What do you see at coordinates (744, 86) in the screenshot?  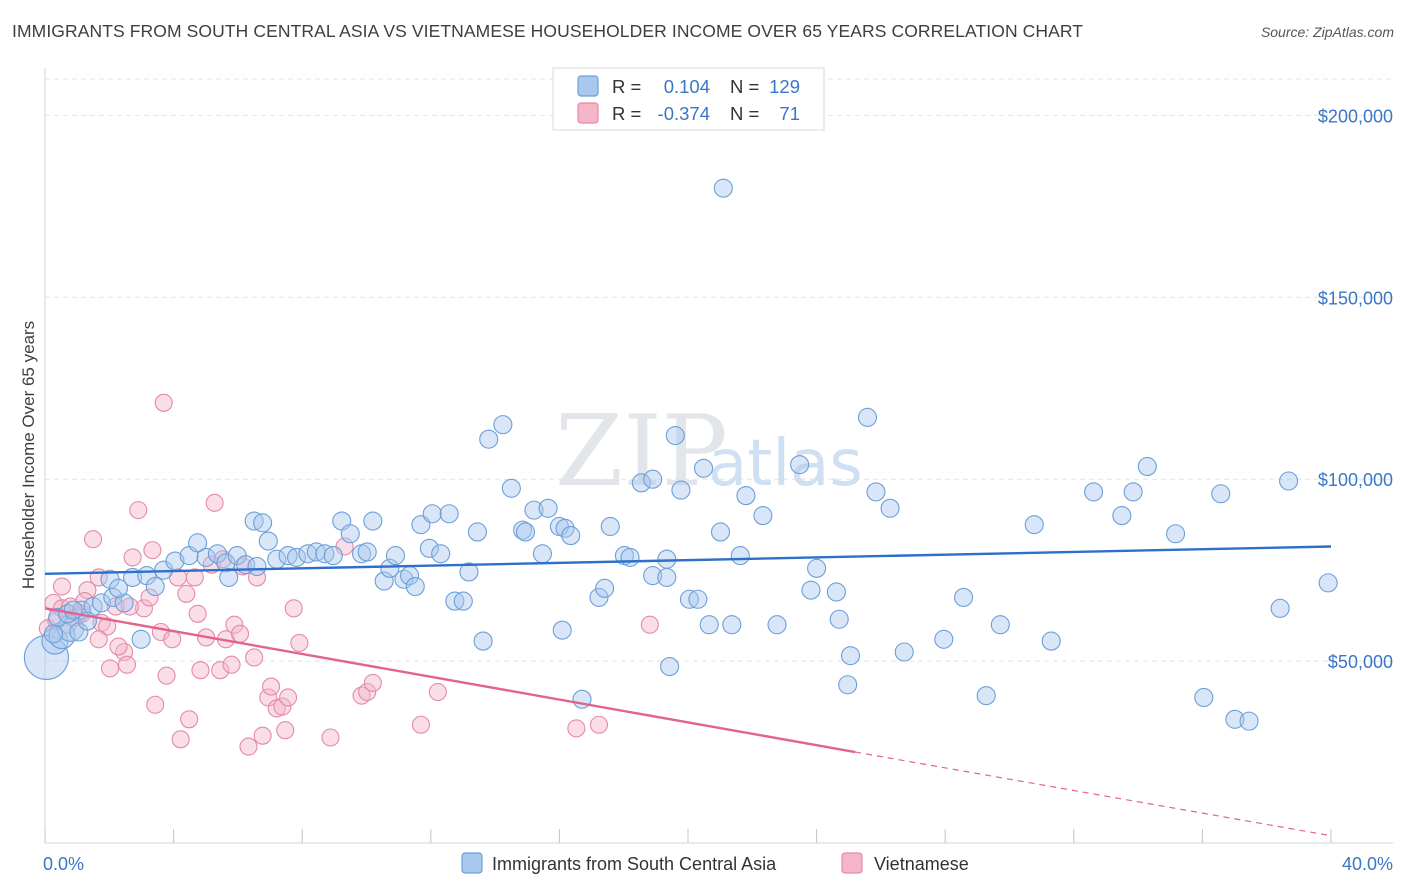 I see `legend-n-label-blue: N =` at bounding box center [744, 86].